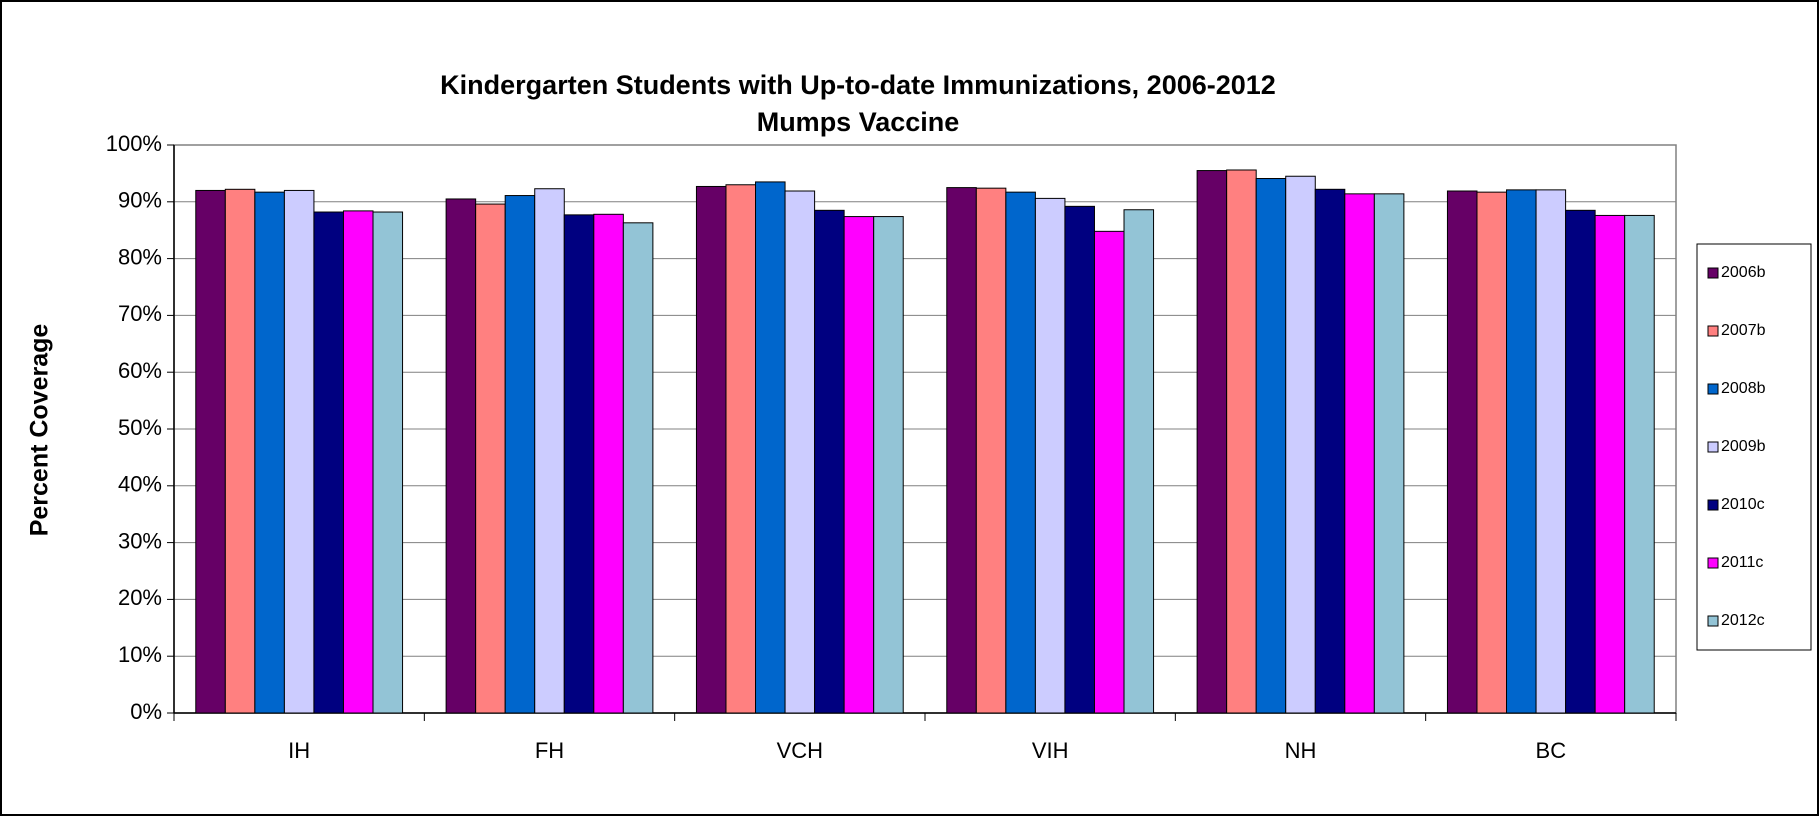  What do you see at coordinates (1050, 750) in the screenshot?
I see `x-tick-label: VIH` at bounding box center [1050, 750].